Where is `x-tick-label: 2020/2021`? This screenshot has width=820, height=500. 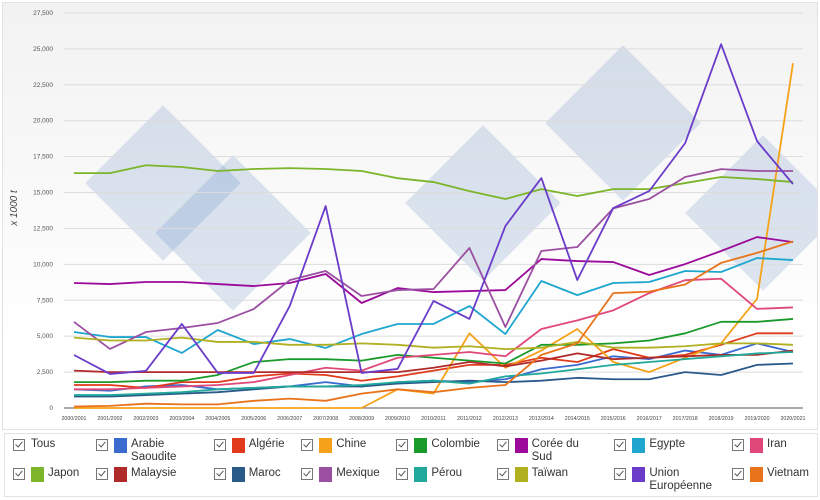
x-tick-label: 2020/2021 is located at coordinates (792, 419).